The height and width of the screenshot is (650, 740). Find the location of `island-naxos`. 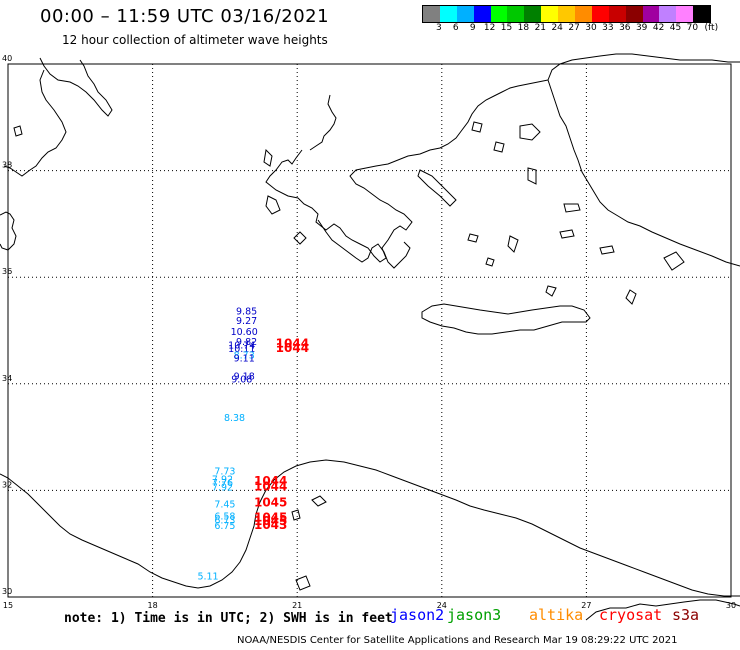

island-naxos is located at coordinates (513, 244).